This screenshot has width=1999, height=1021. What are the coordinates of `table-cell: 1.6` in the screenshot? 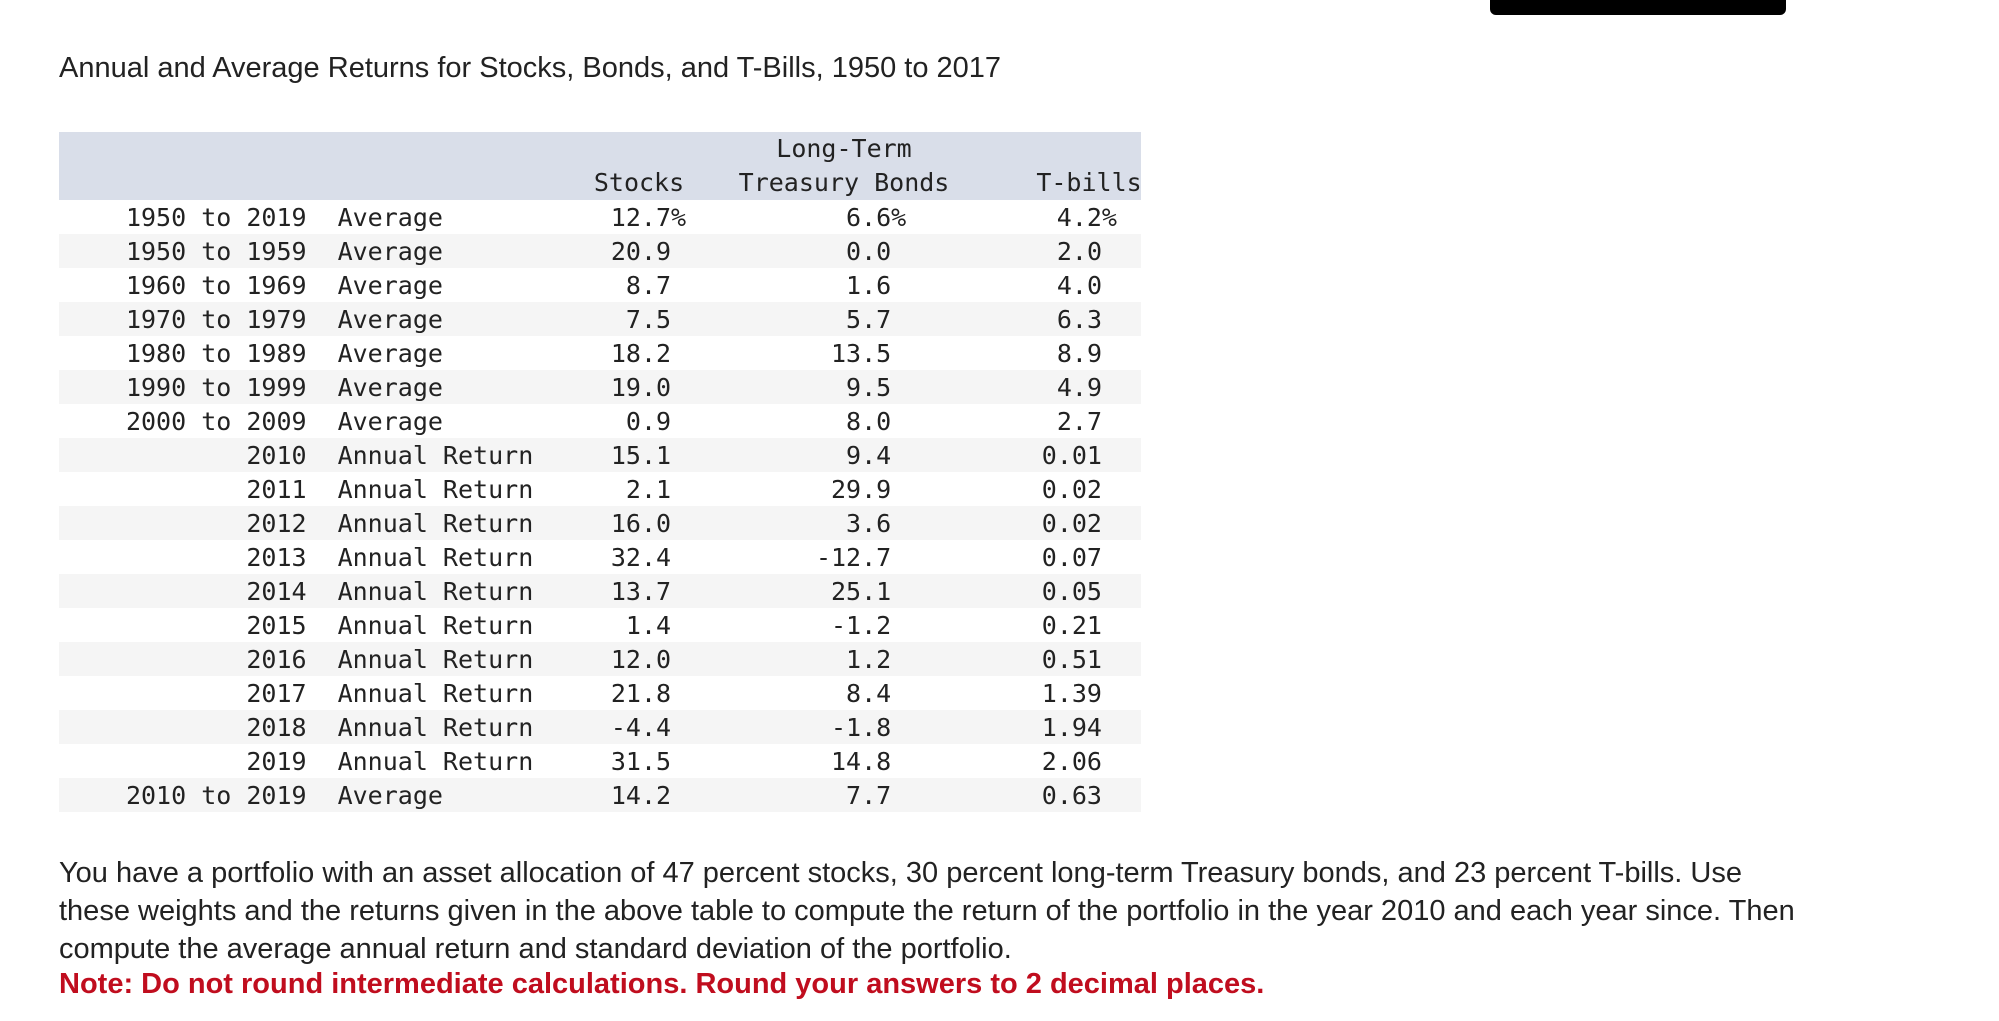 It's located at (869, 285).